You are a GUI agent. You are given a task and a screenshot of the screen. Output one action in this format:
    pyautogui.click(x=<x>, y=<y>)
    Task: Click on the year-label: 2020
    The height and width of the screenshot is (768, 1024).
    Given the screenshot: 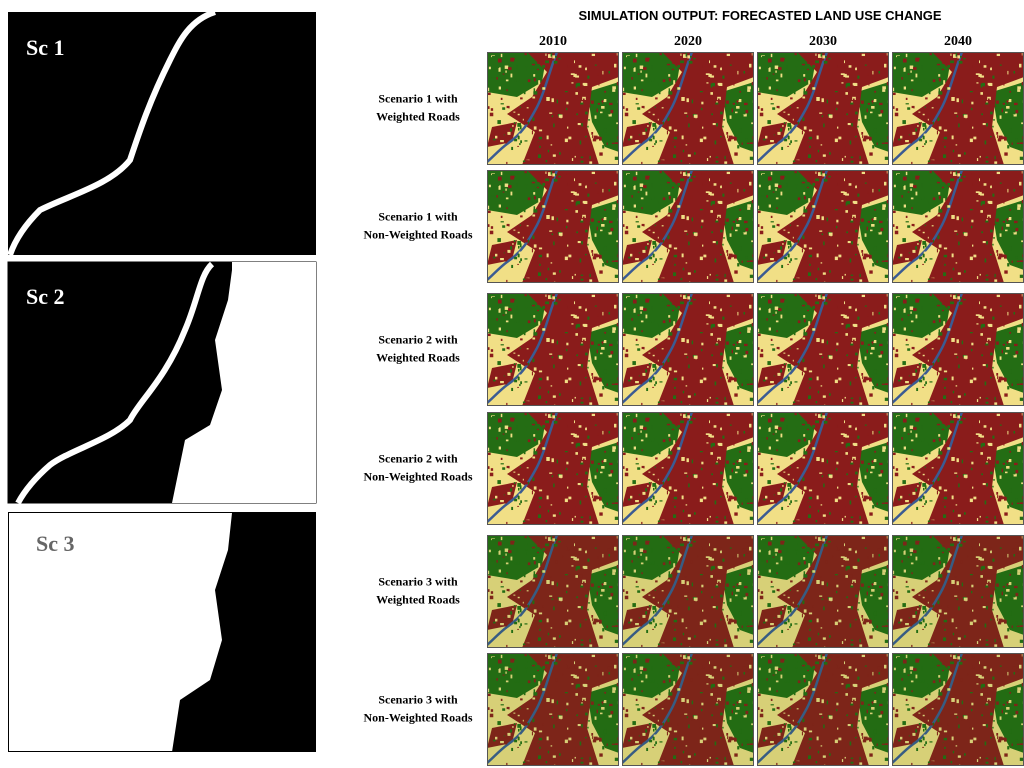 What is the action you would take?
    pyautogui.click(x=688, y=41)
    